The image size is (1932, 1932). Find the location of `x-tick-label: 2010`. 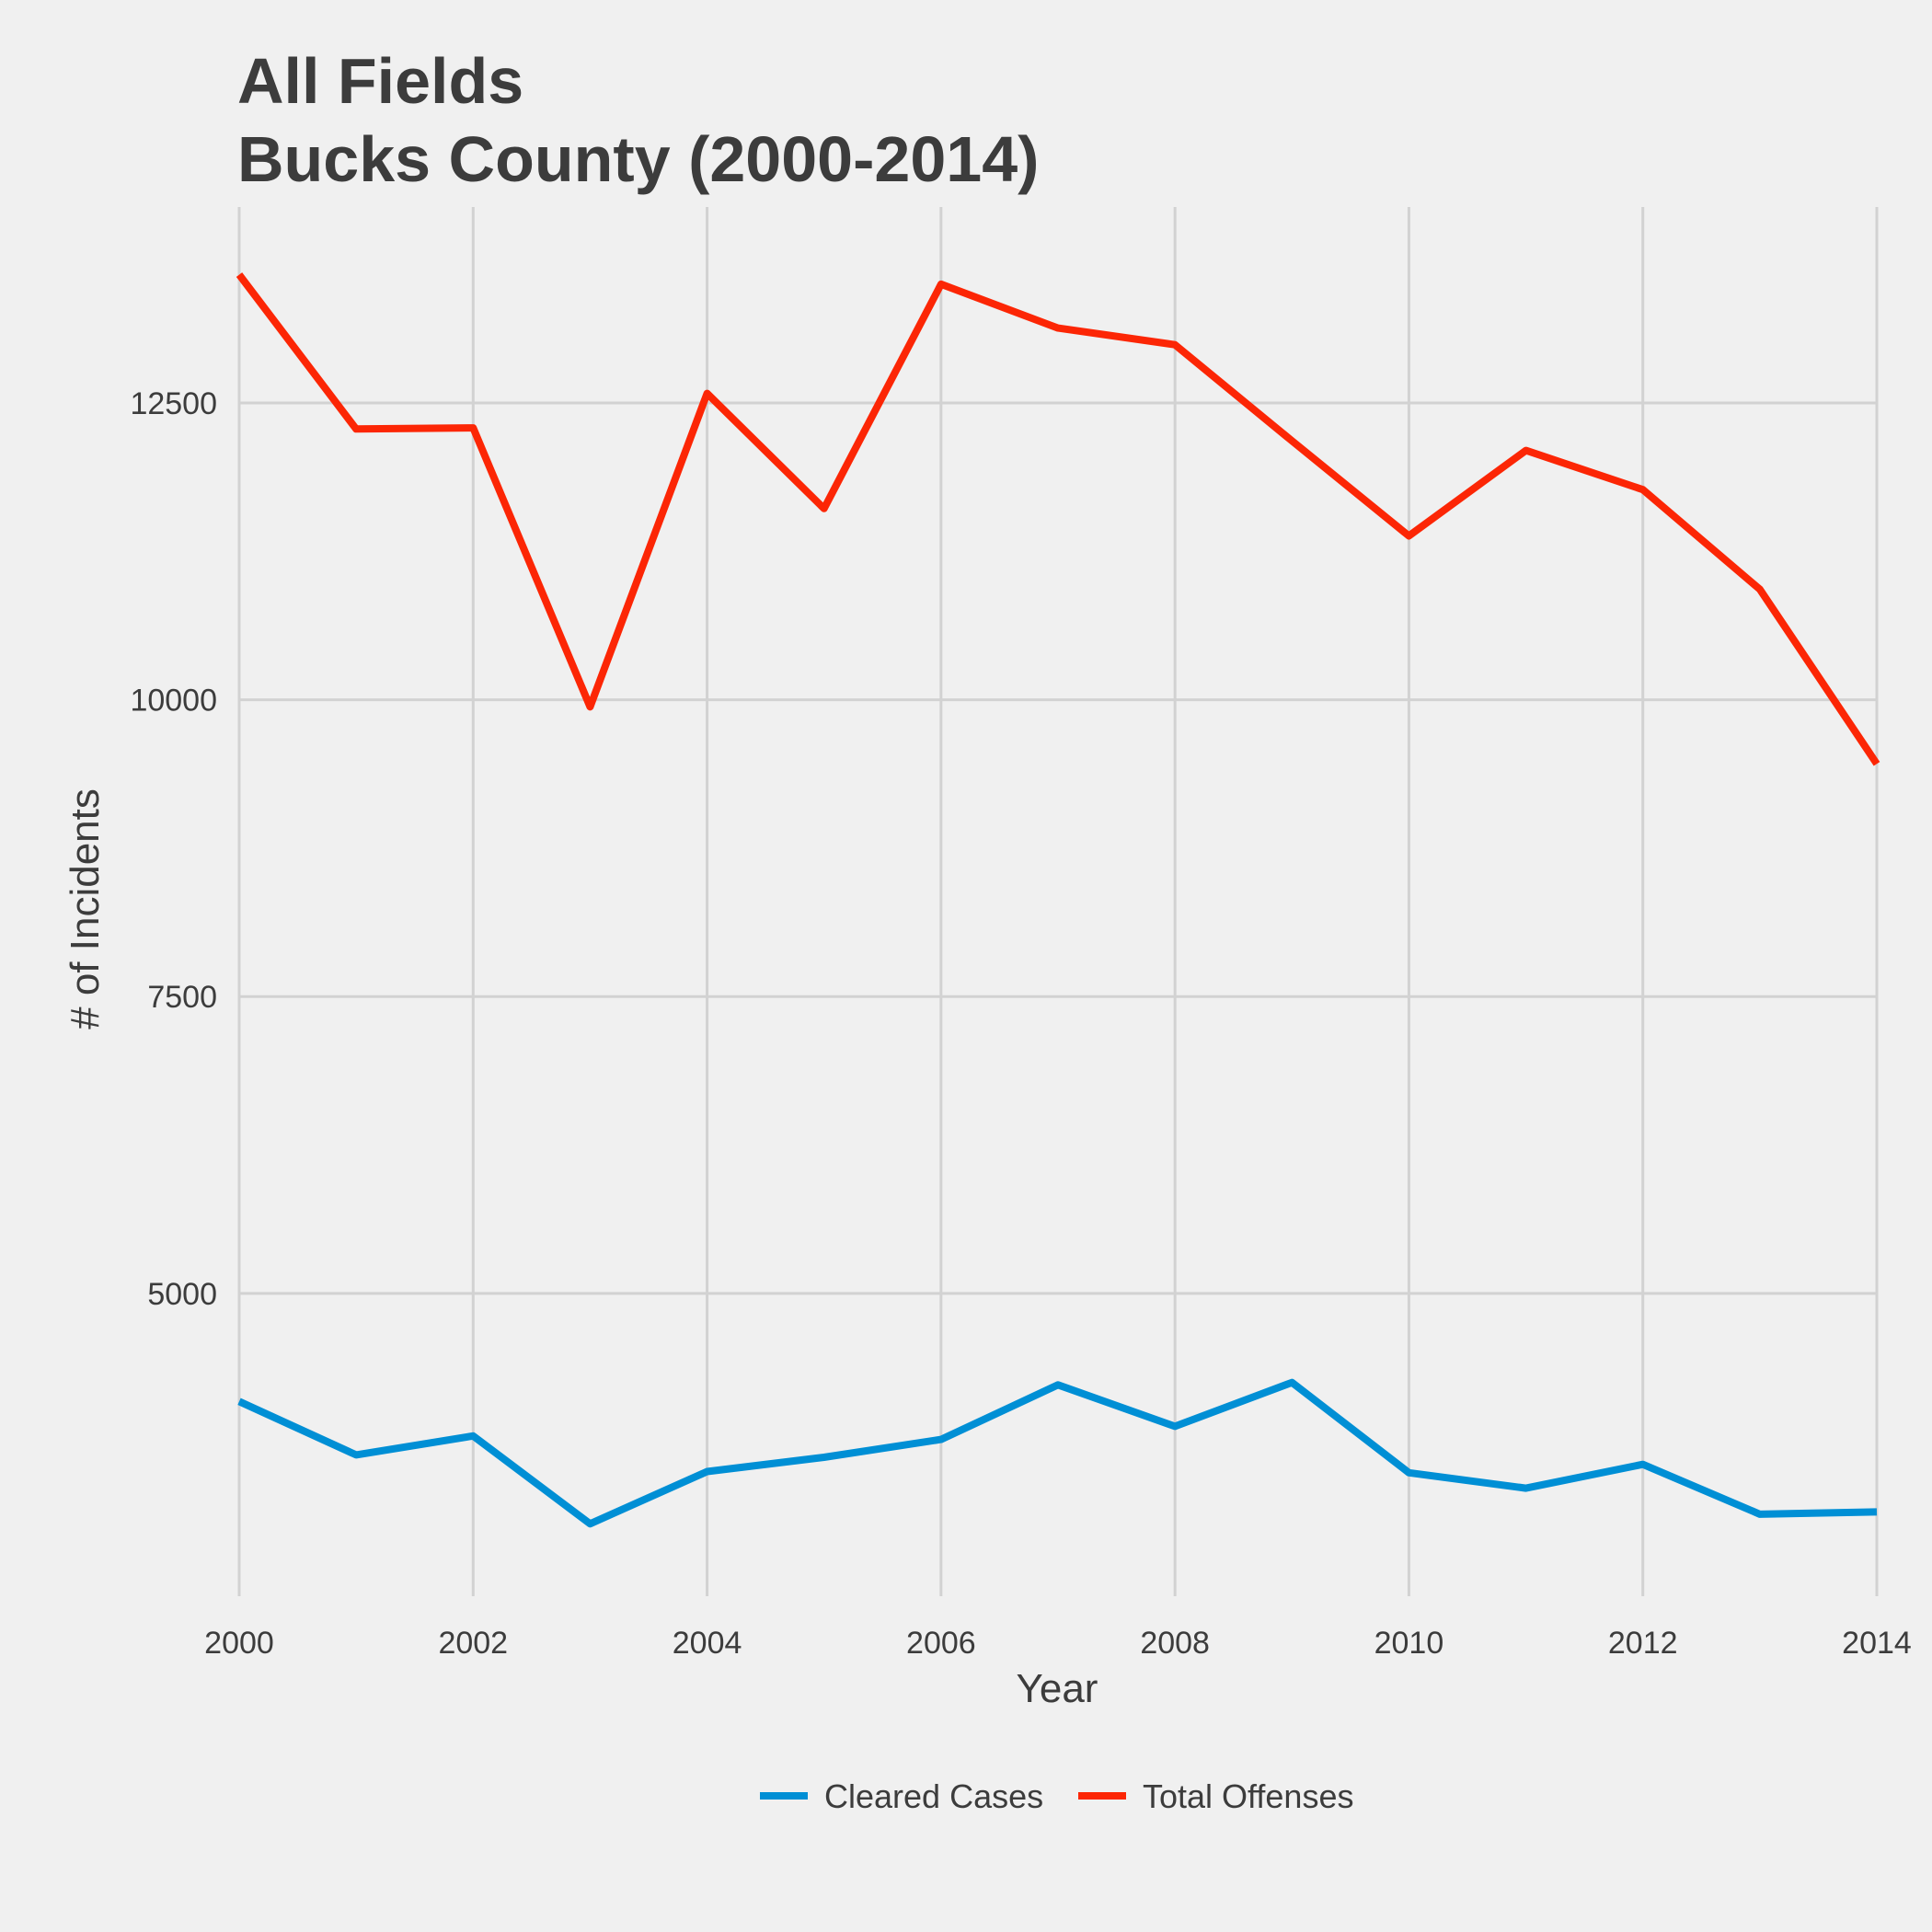

x-tick-label: 2010 is located at coordinates (1409, 1643).